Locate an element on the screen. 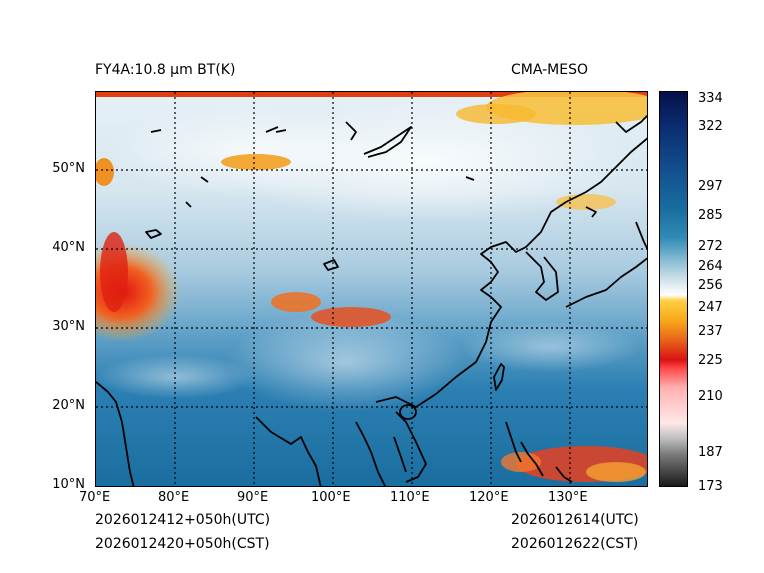  colorbar-tick: 285 is located at coordinates (710, 215).